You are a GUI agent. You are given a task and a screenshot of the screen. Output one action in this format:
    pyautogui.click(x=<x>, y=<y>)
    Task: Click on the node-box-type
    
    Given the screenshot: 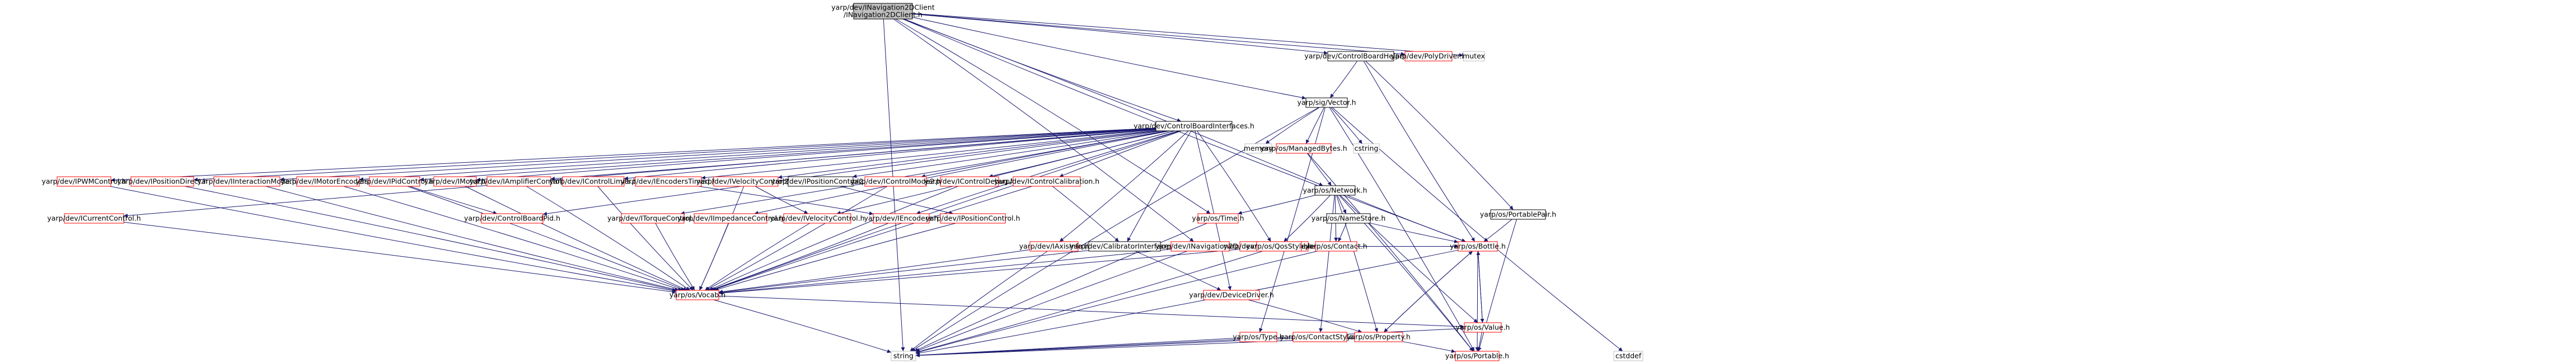 What is the action you would take?
    pyautogui.click(x=1258, y=337)
    